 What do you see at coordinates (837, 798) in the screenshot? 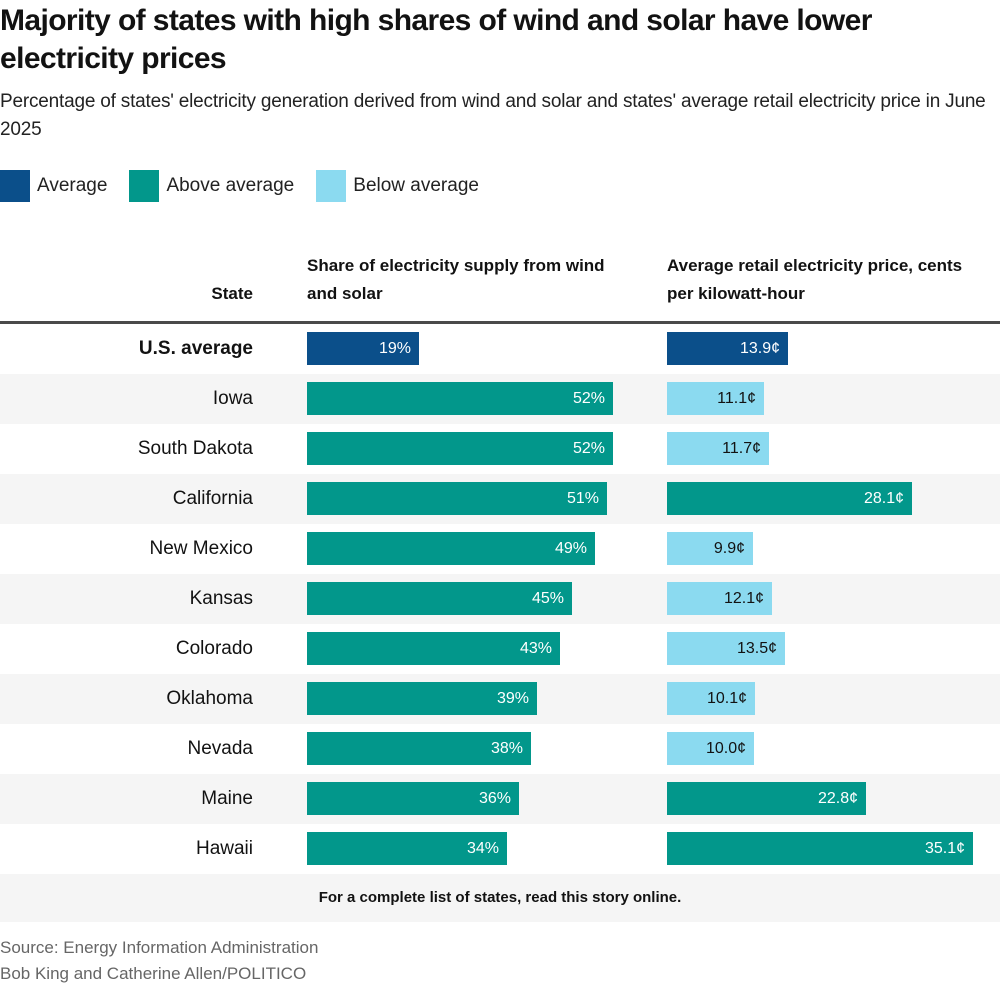
I see `price-value-label: 22.8¢` at bounding box center [837, 798].